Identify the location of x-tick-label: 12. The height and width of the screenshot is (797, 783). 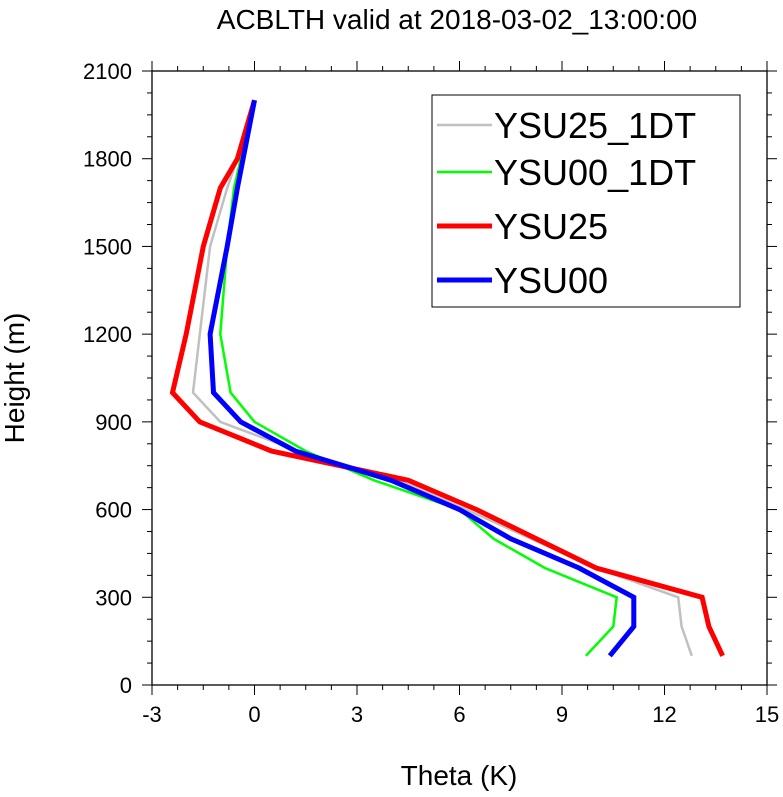
(664, 714).